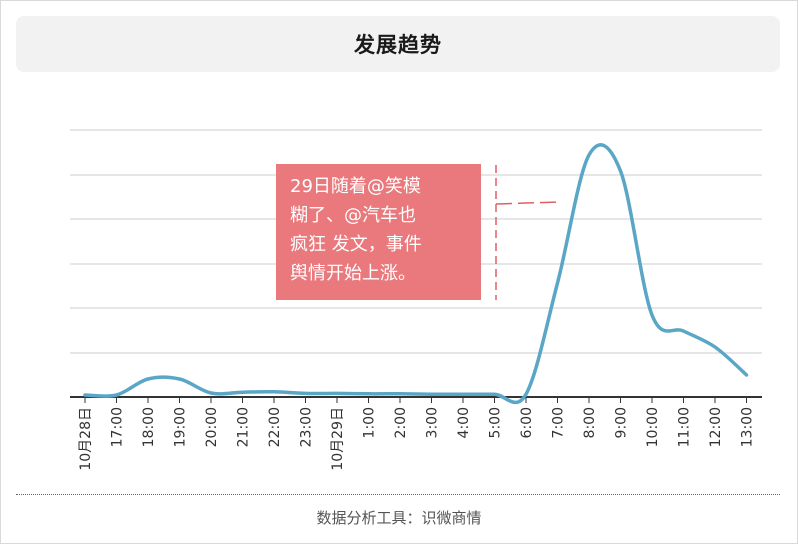  I want to click on x-tick-label: 11:00, so click(685, 427).